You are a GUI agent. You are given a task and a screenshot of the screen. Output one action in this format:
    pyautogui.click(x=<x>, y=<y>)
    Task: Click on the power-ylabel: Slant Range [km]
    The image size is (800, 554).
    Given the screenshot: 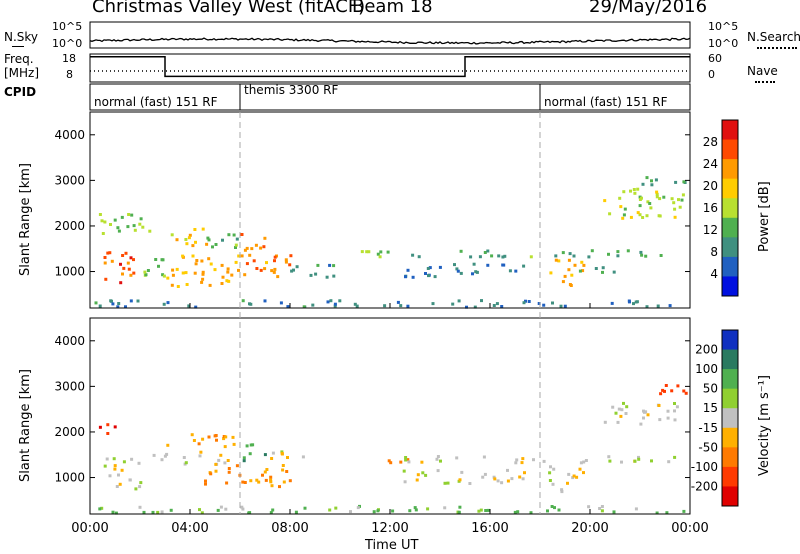 What is the action you would take?
    pyautogui.click(x=25, y=219)
    